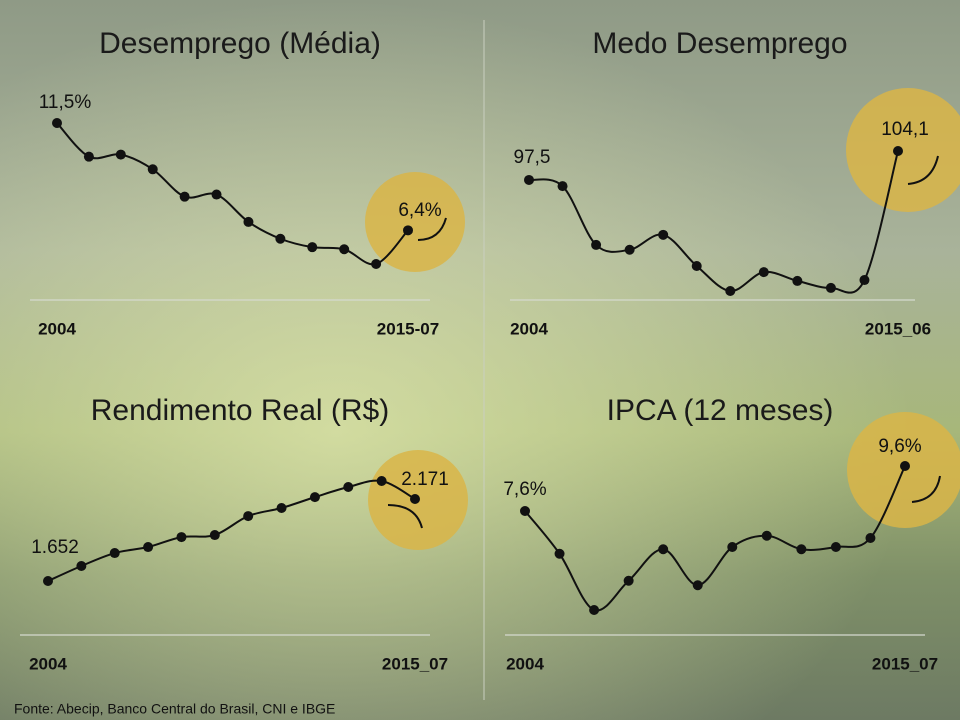  What do you see at coordinates (898, 328) in the screenshot?
I see `x-tick-label: 2015_06` at bounding box center [898, 328].